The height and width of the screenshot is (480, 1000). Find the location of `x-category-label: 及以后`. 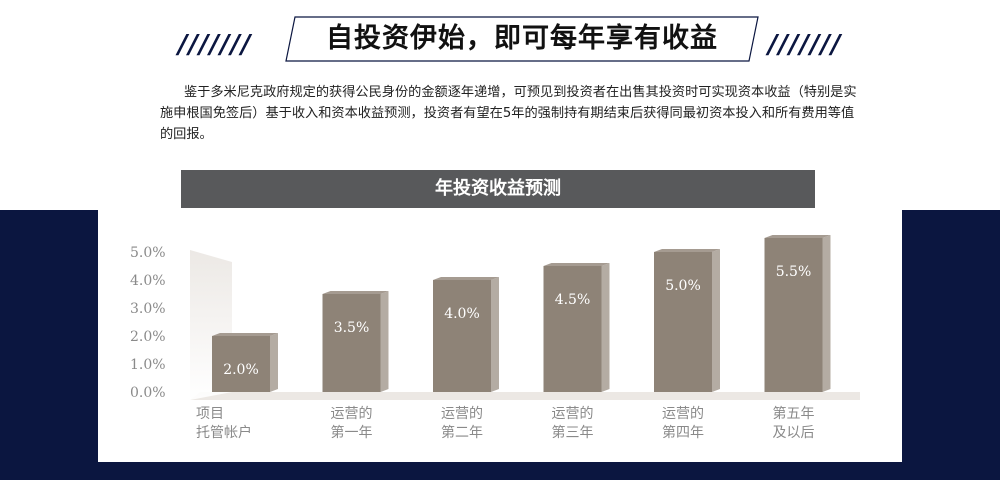

x-category-label: 及以后 is located at coordinates (794, 433).